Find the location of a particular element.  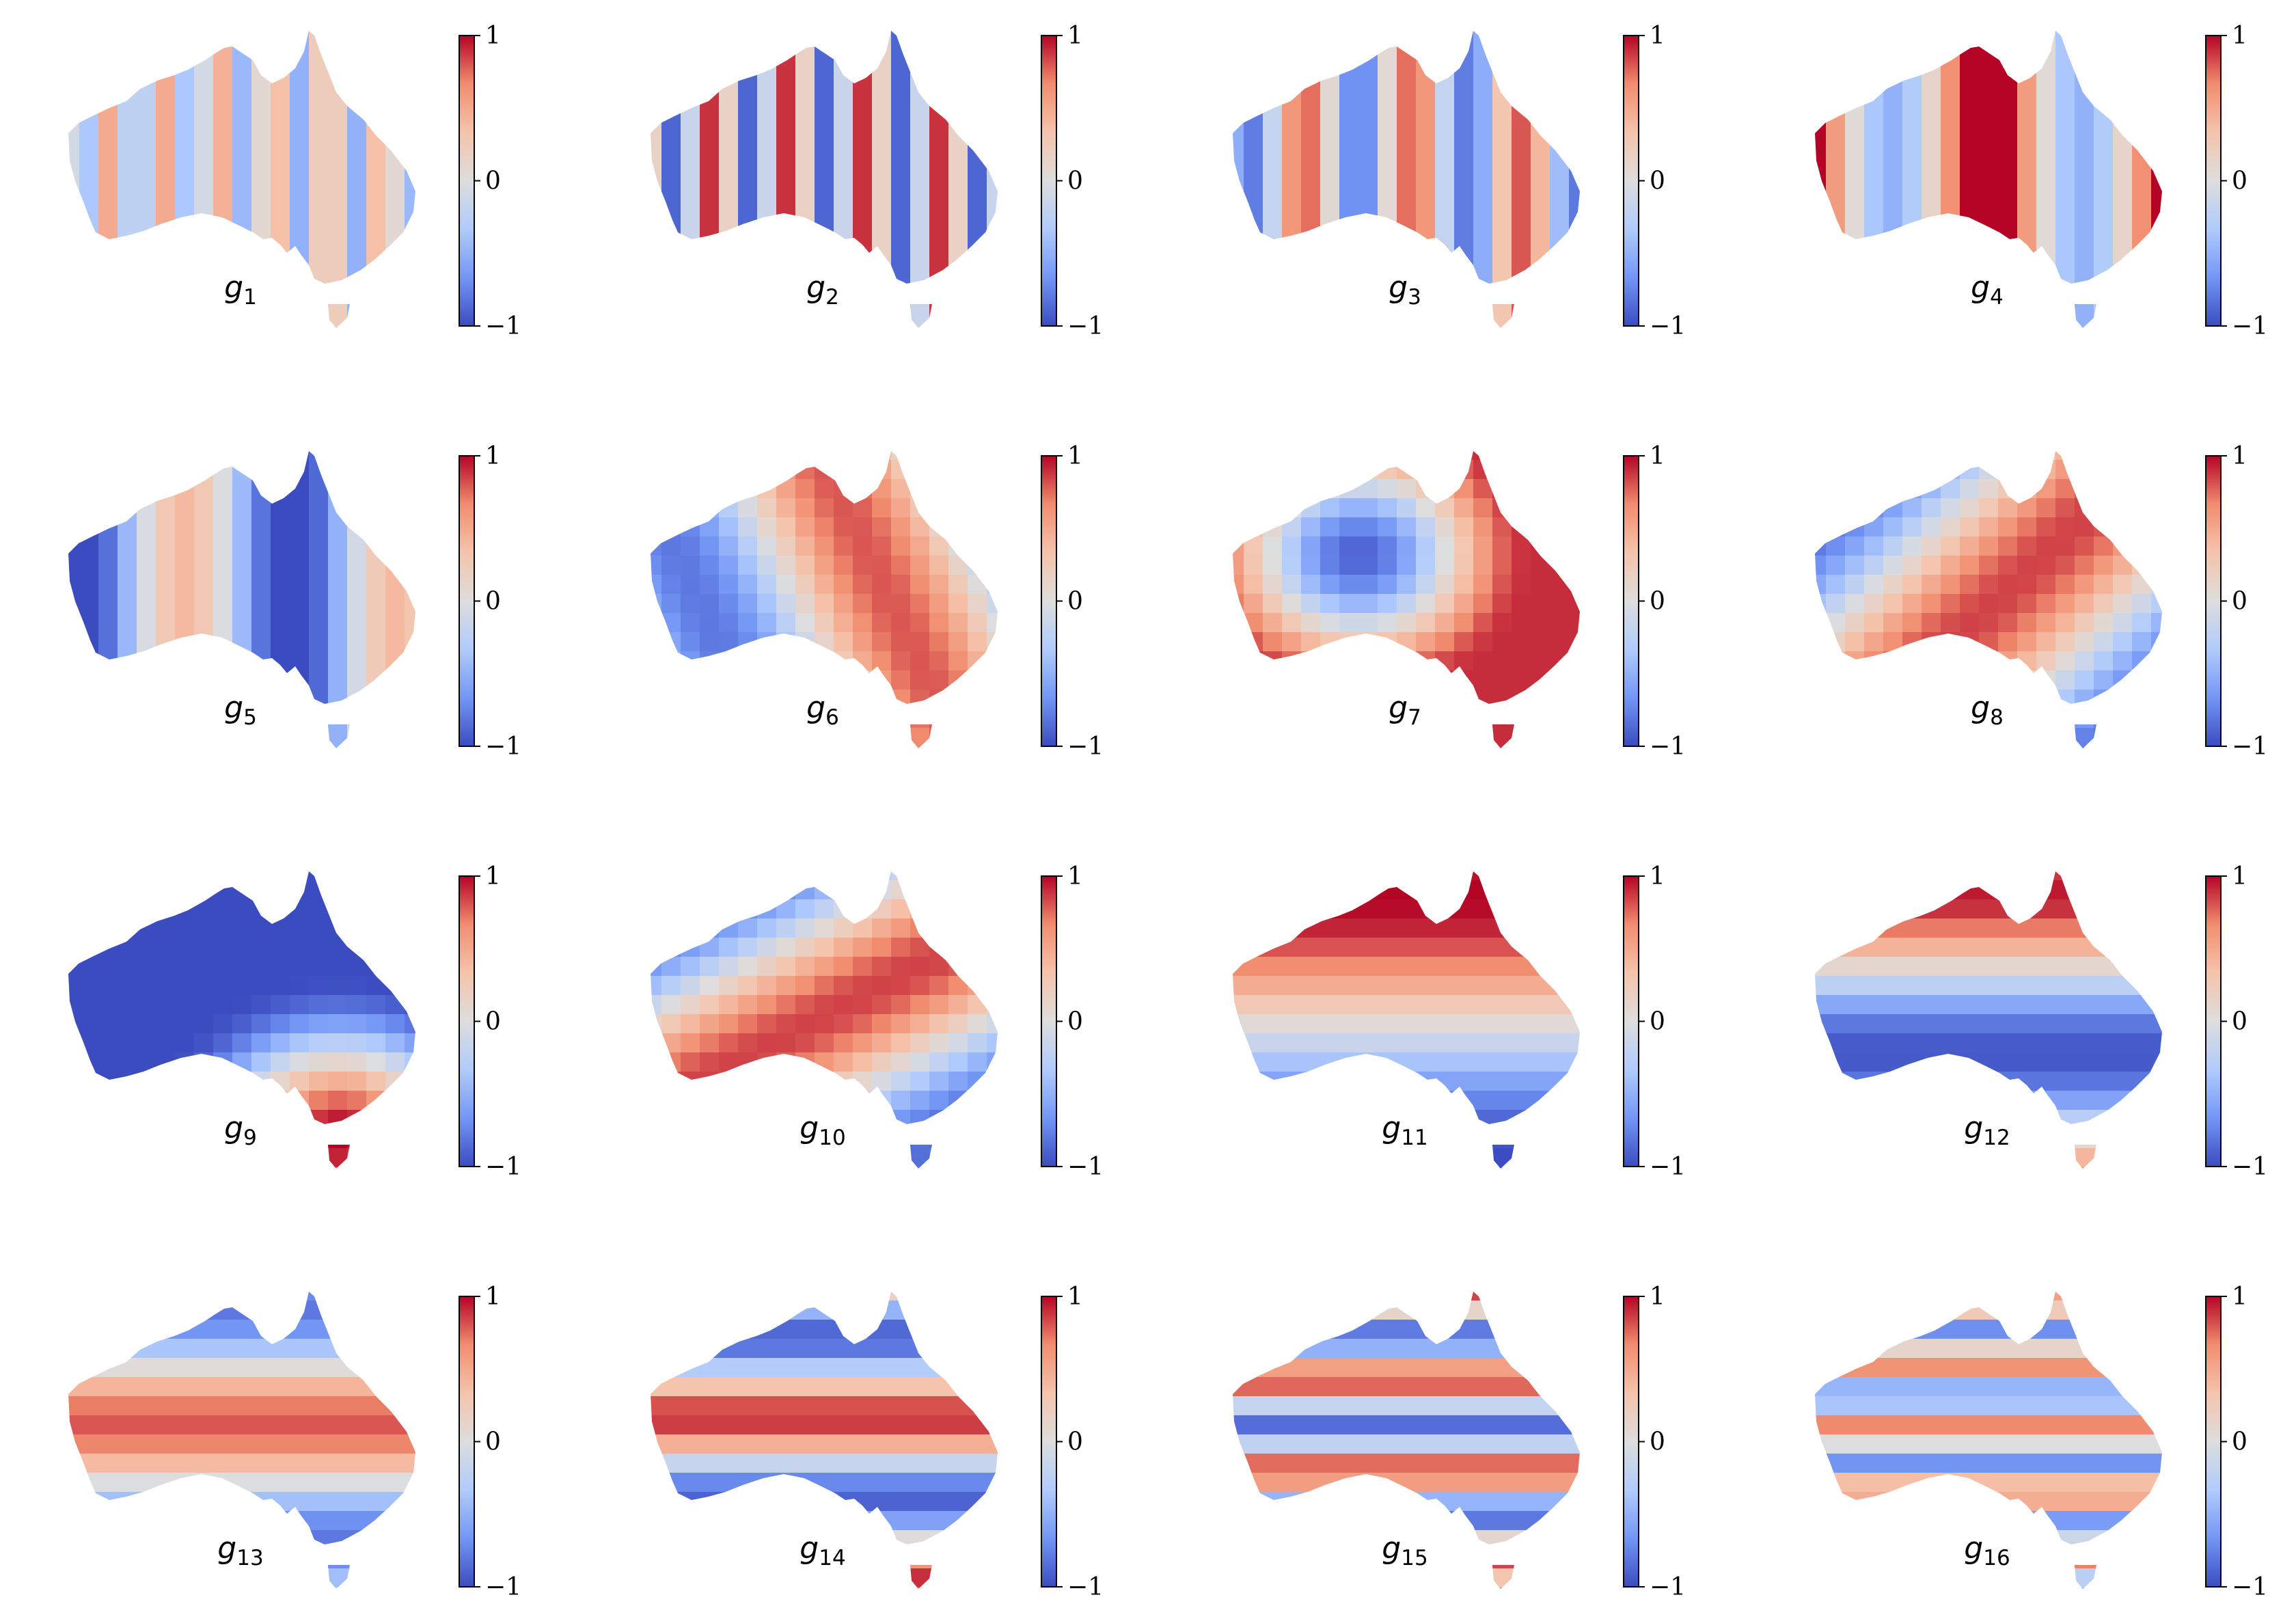

panel-label: g1 is located at coordinates (240, 290).